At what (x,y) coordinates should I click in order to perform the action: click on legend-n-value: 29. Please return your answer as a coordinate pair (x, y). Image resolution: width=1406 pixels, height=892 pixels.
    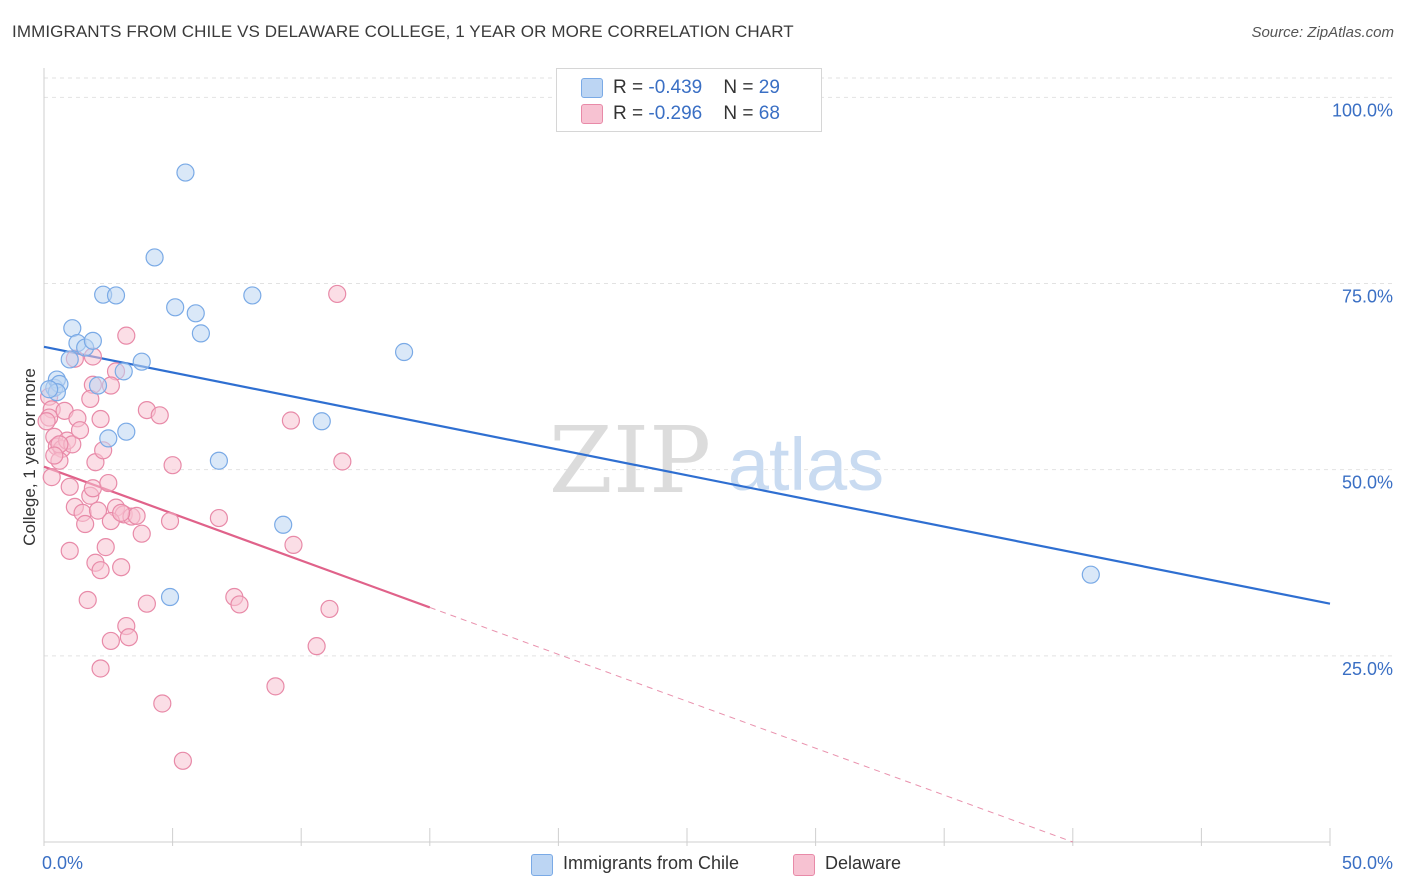
    Looking at the image, I should click on (769, 87).